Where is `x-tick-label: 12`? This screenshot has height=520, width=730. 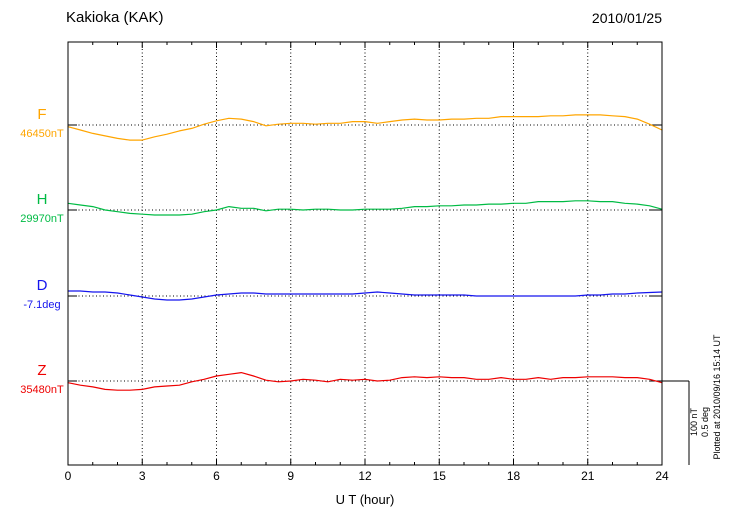 x-tick-label: 12 is located at coordinates (365, 476).